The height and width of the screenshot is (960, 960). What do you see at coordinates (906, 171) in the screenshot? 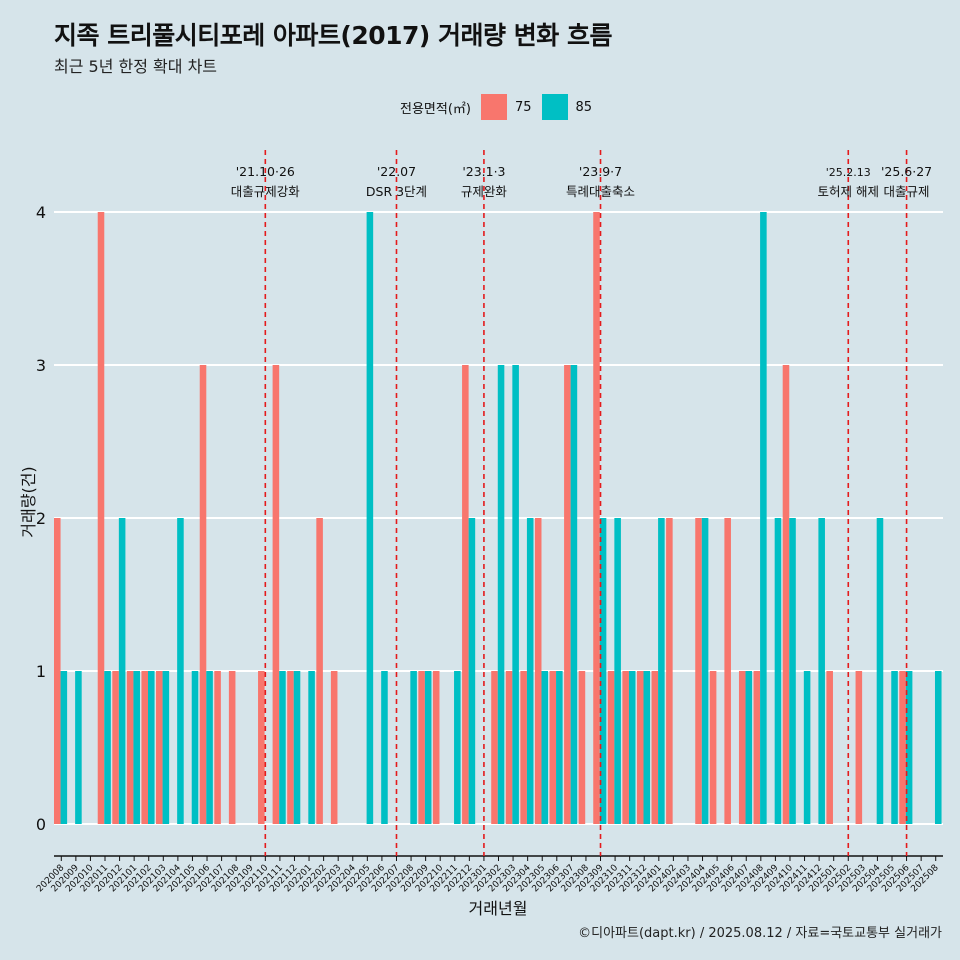
I see `event-date-label: '25.6·27` at bounding box center [906, 171].